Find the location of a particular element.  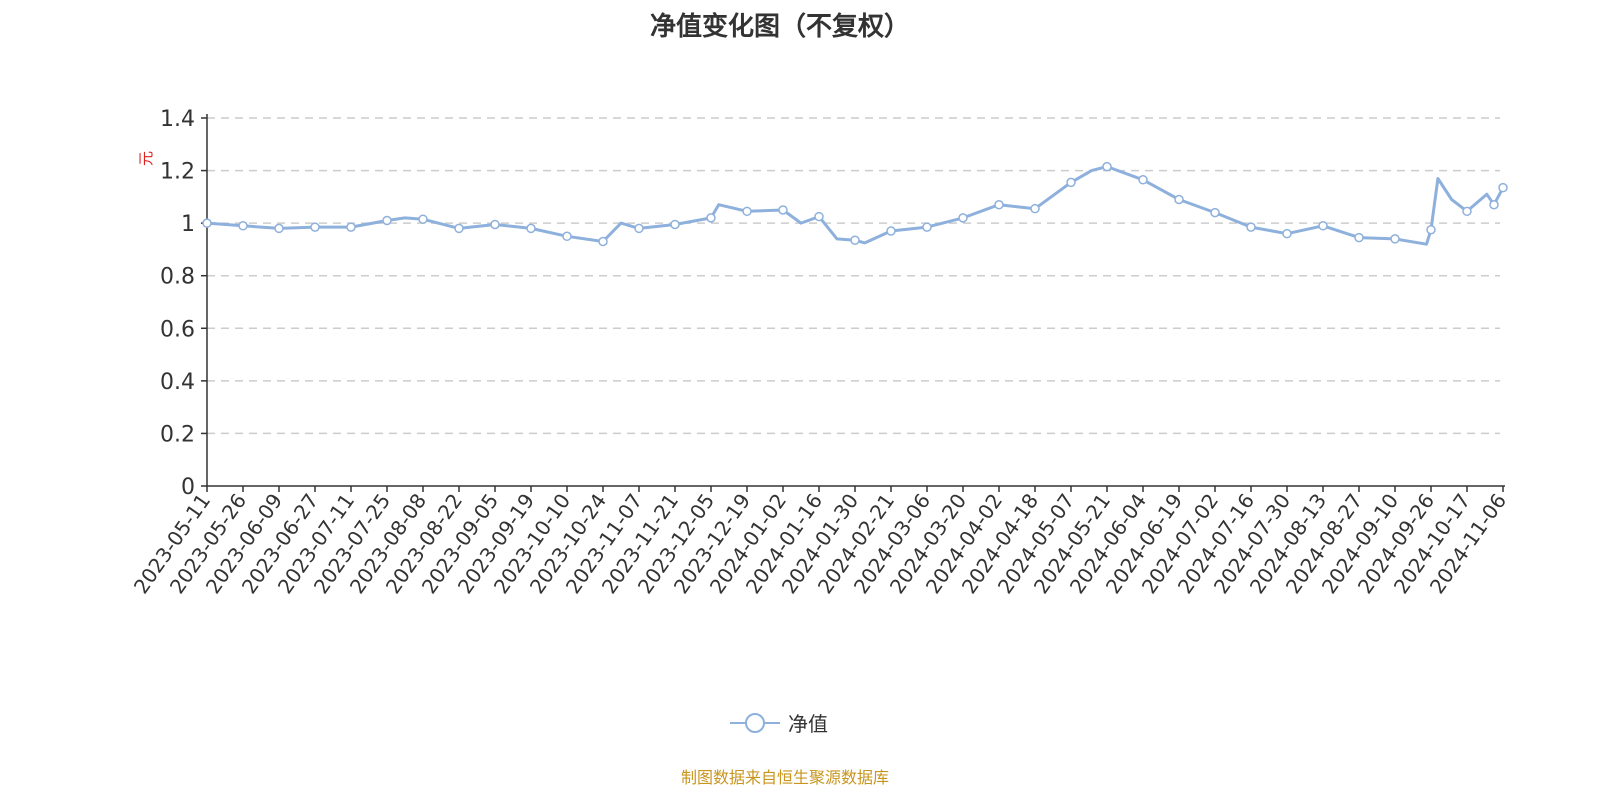

legend-label: 净值 is located at coordinates (808, 724).